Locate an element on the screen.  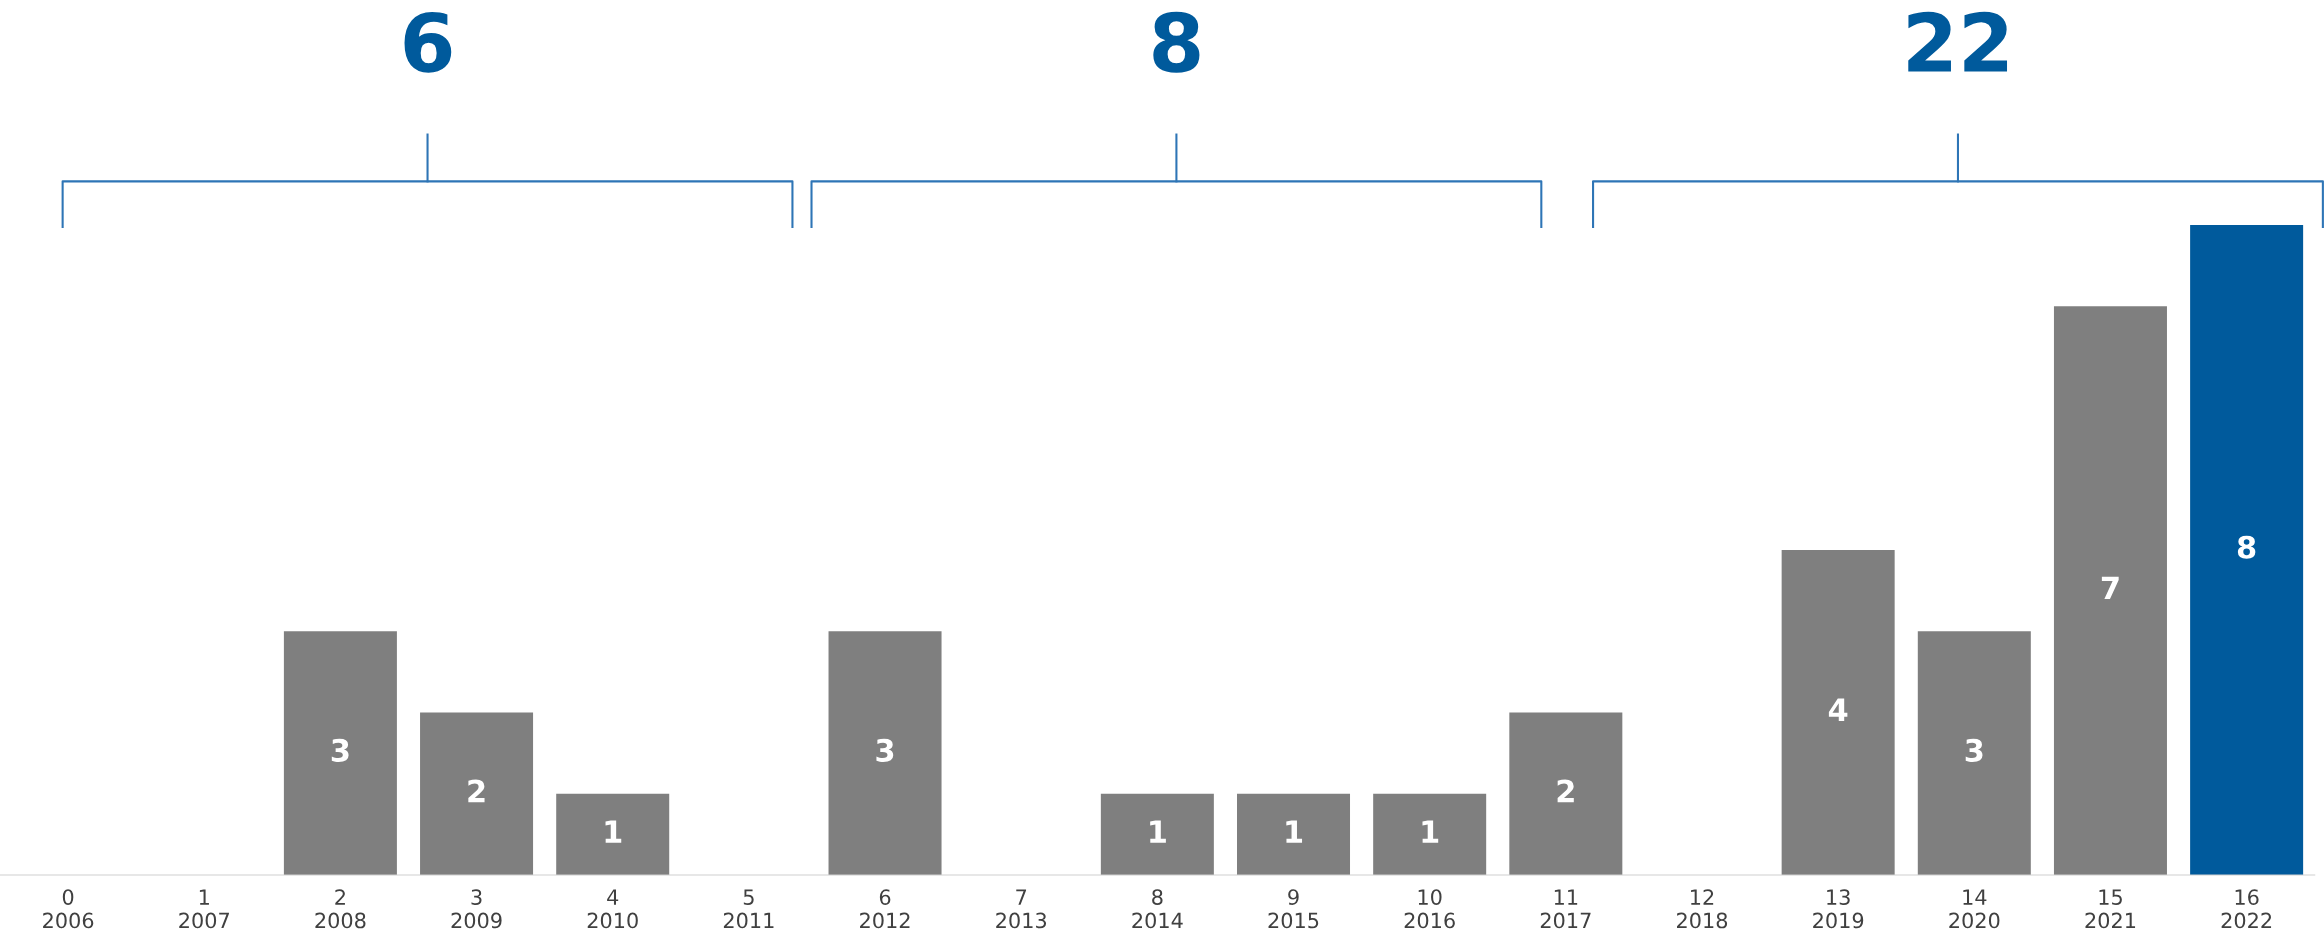
x-tick-label: 16 2022 is located at coordinates (2246, 909).